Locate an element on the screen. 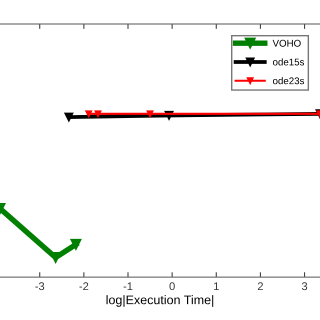 Image resolution: width=320 pixels, height=320 pixels. x-tick-label: -3 is located at coordinates (39, 286).